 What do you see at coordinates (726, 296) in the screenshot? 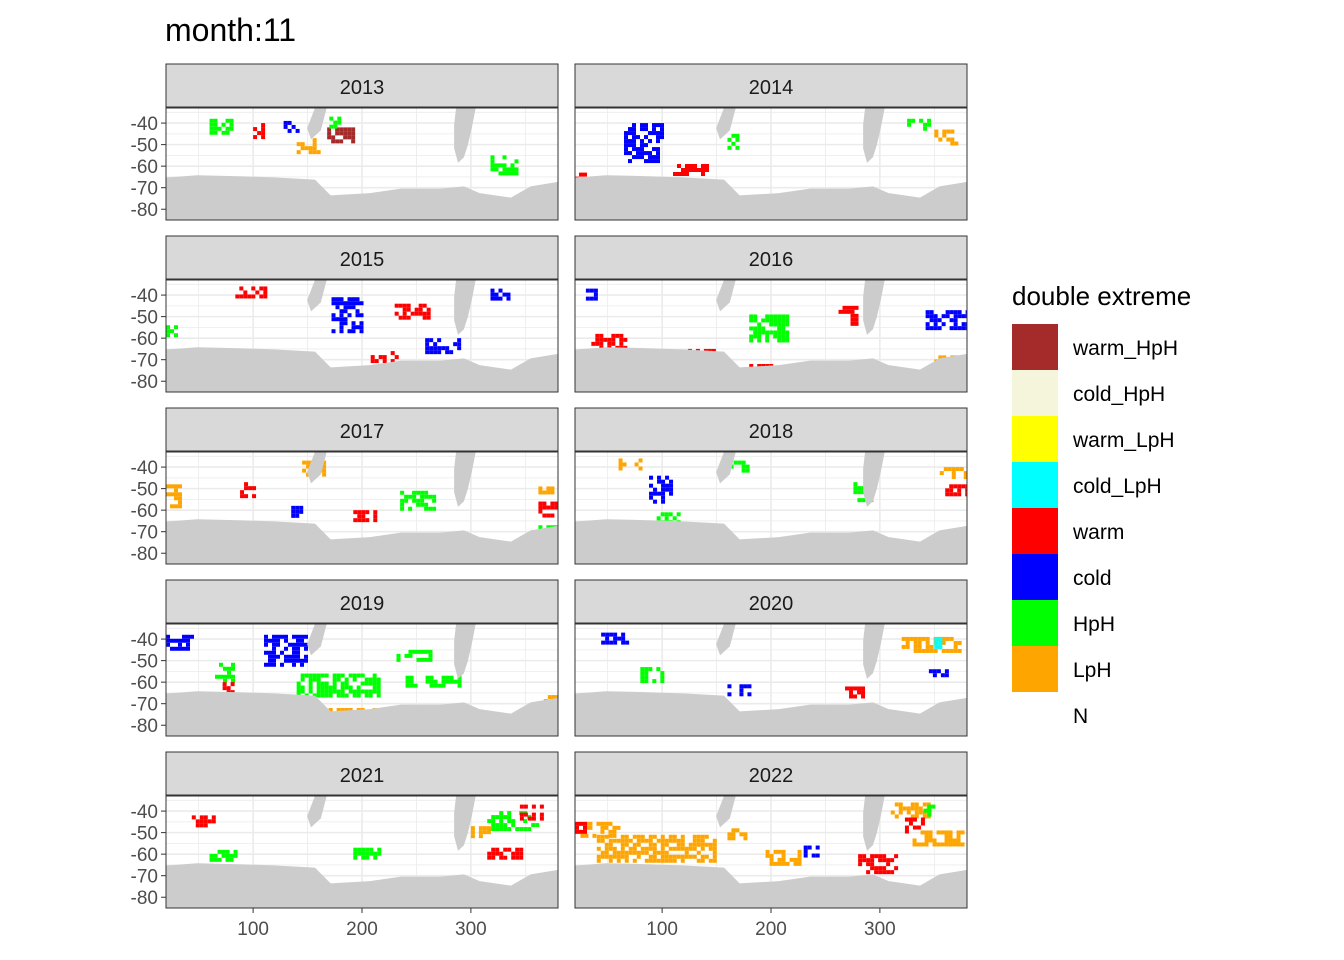
I see `new-zealand-landmass` at bounding box center [726, 296].